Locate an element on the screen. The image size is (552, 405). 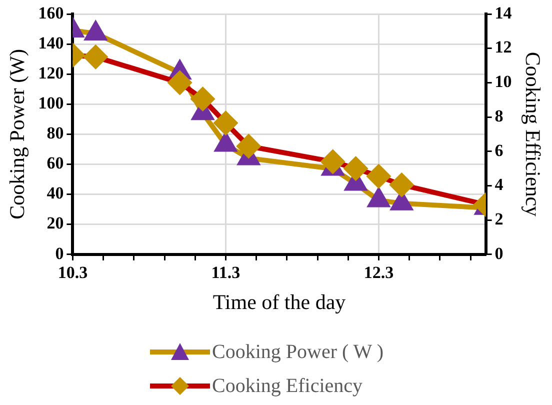
y2-tick-label: 10 is located at coordinates (503, 82).